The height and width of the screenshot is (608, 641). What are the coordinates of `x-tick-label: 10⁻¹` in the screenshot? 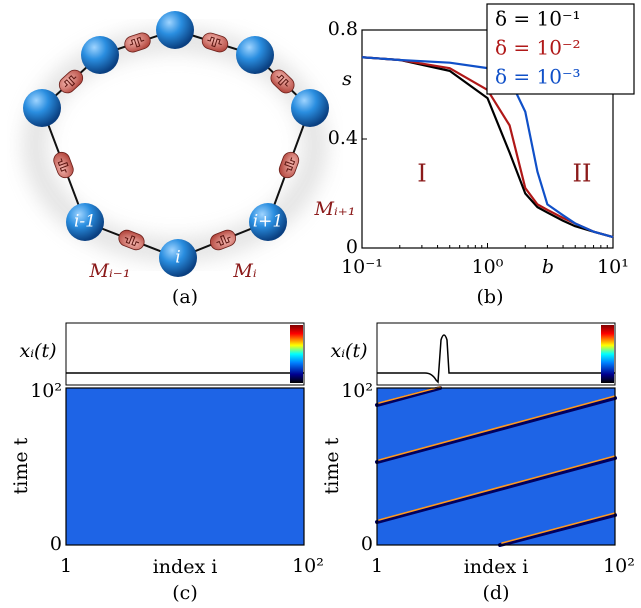 It's located at (362, 267).